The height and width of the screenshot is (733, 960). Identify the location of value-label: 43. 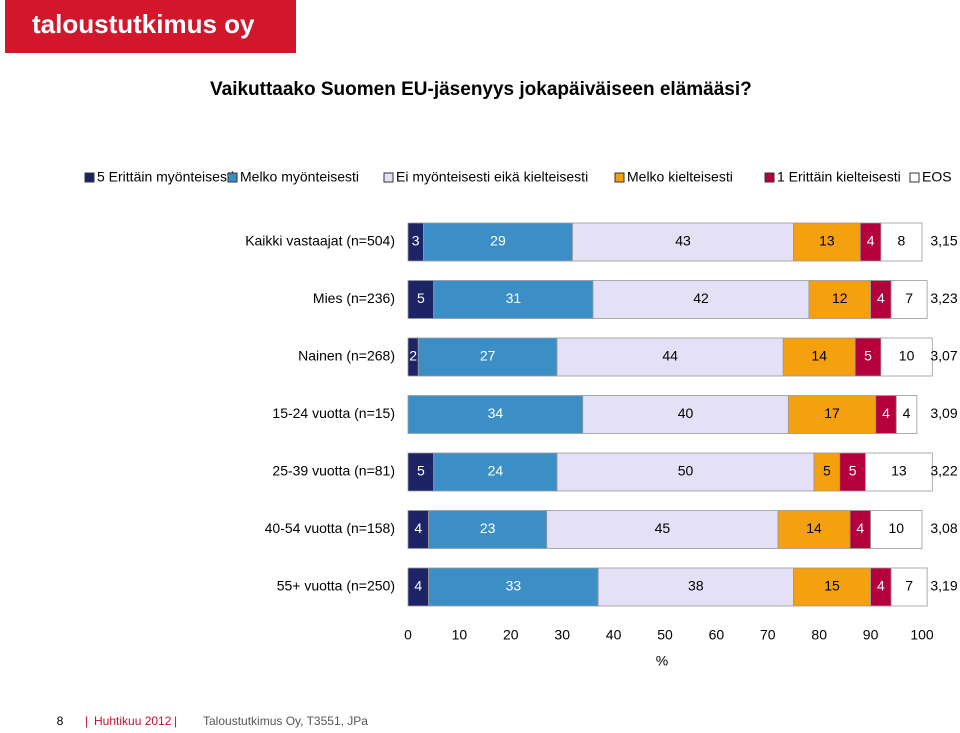
(683, 241).